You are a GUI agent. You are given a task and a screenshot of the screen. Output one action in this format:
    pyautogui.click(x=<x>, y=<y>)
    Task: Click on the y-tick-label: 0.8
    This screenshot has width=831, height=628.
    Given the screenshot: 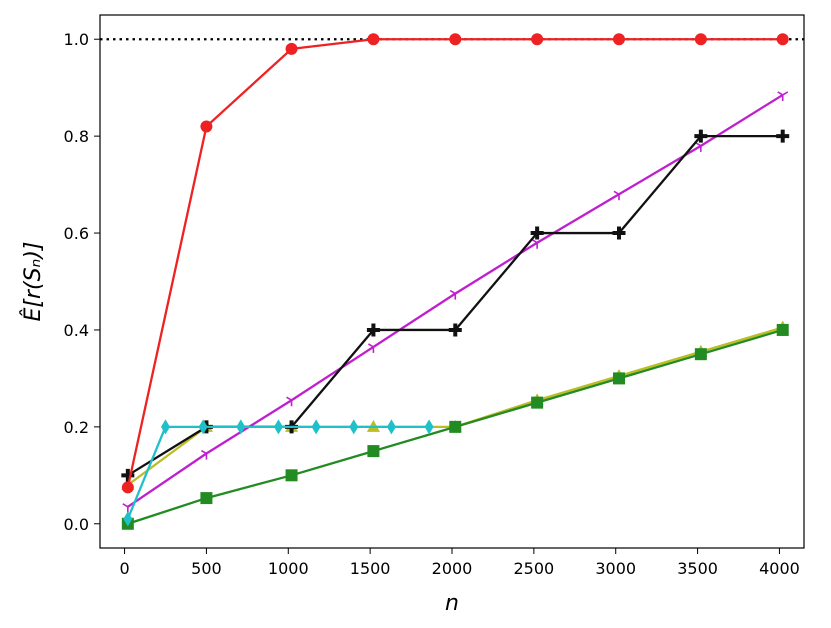 What is the action you would take?
    pyautogui.click(x=76, y=136)
    